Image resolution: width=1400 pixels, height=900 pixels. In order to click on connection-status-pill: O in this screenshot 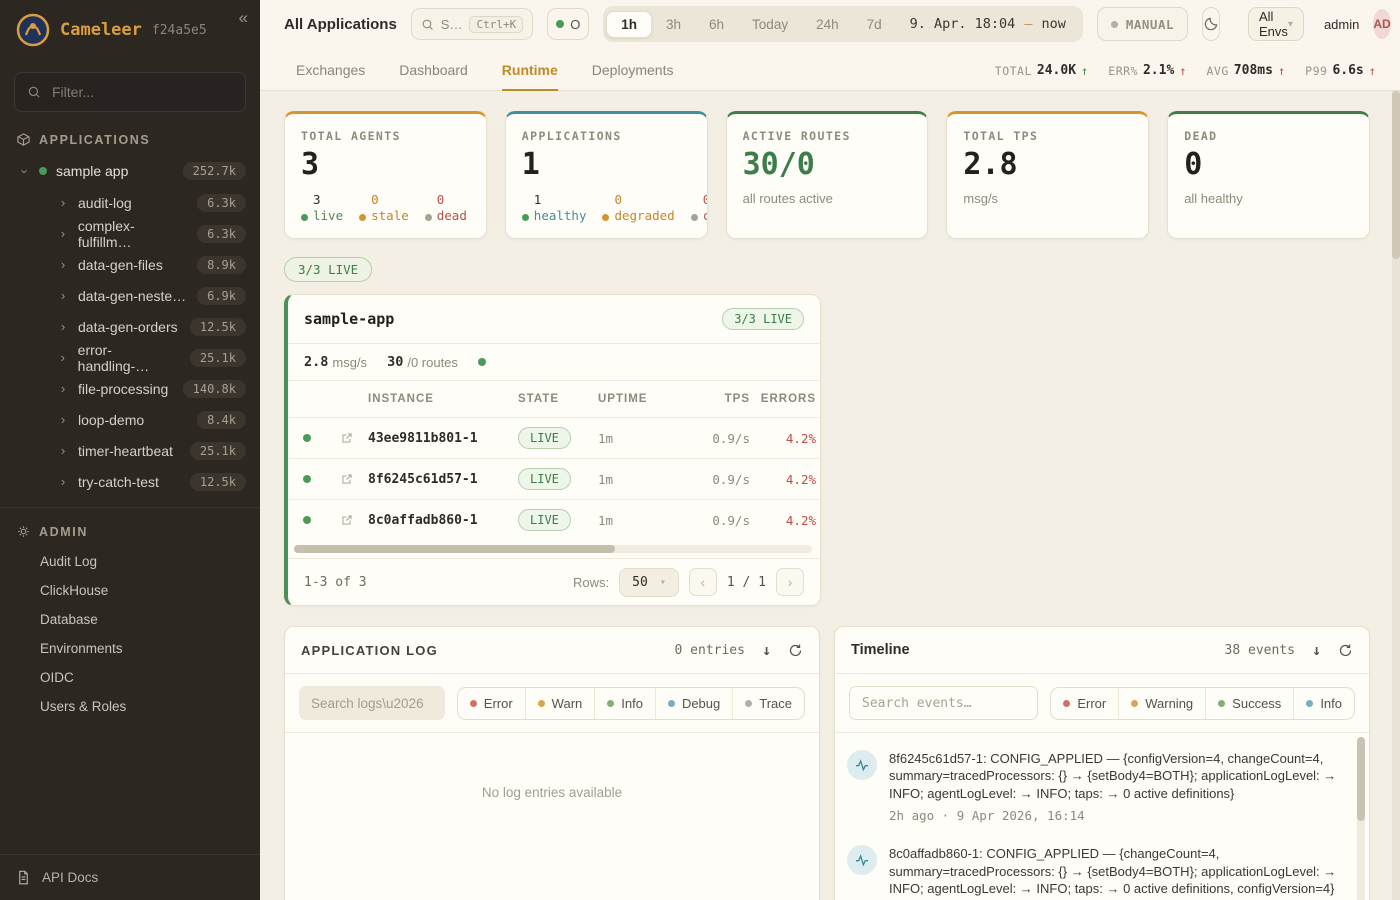, I will do `click(568, 24)`.